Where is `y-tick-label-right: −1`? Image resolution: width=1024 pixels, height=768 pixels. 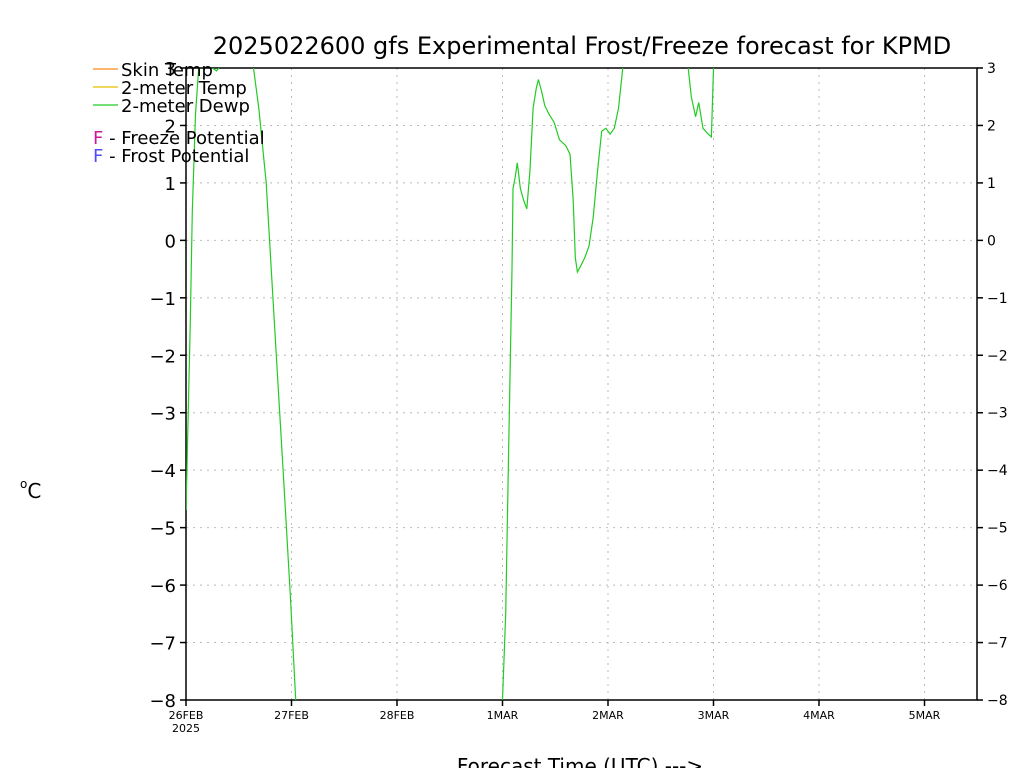 y-tick-label-right: −1 is located at coordinates (997, 299).